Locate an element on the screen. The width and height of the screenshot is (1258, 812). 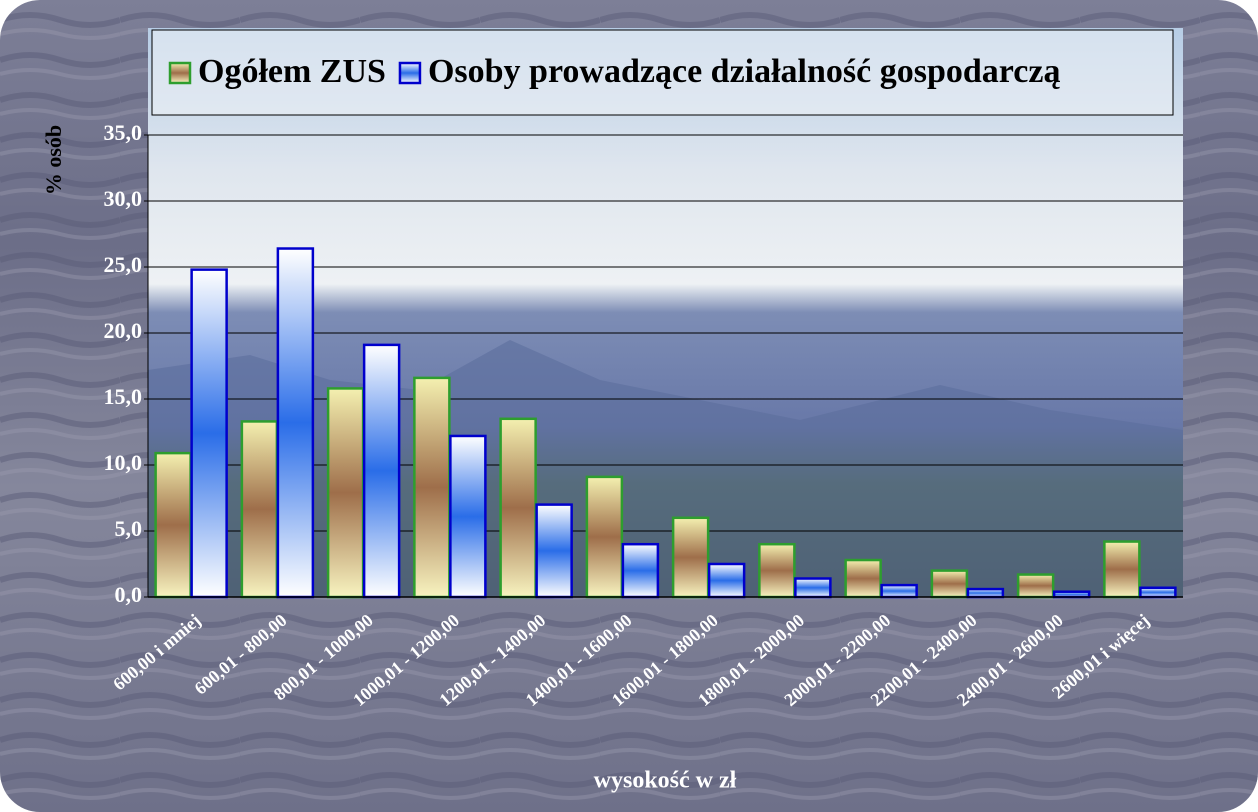
y-tick-label: 0,0 is located at coordinates (129, 594).